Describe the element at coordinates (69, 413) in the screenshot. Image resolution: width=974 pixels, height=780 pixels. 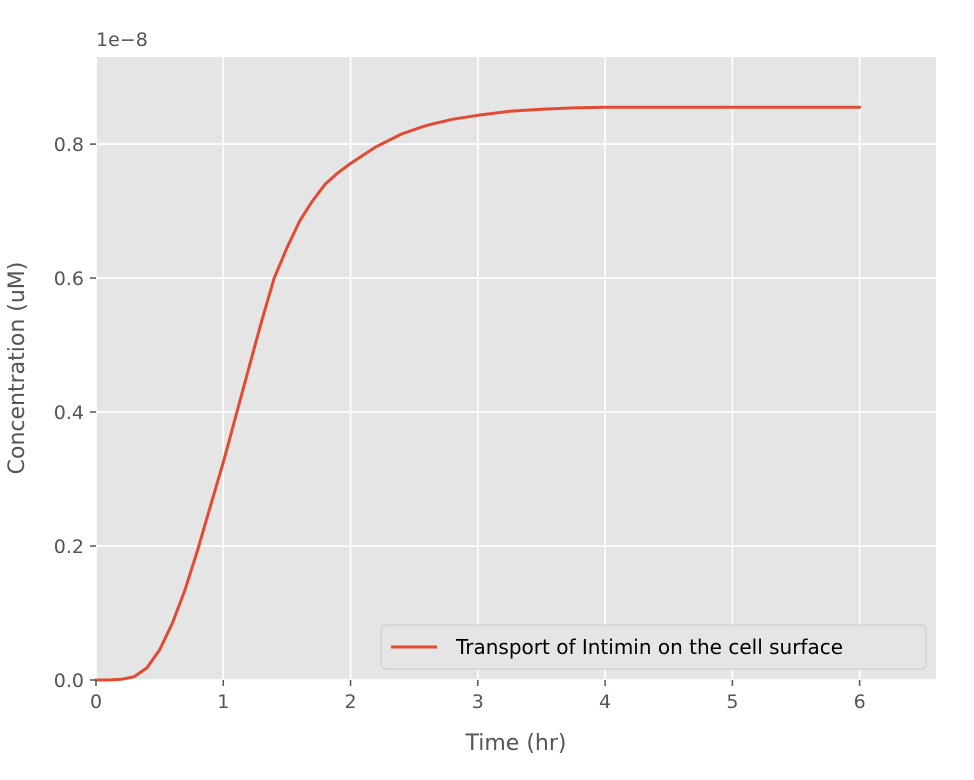
I see `y-tick-label: 0.4` at that location.